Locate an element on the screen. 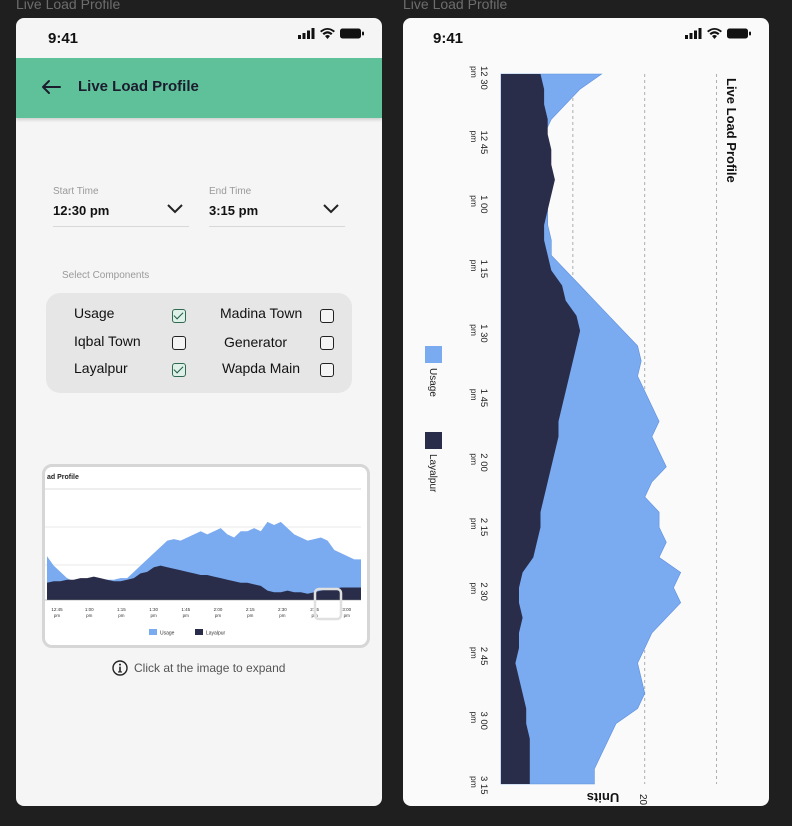 Image resolution: width=792 pixels, height=826 pixels. thumb-tick-time: 2:30 is located at coordinates (282, 609).